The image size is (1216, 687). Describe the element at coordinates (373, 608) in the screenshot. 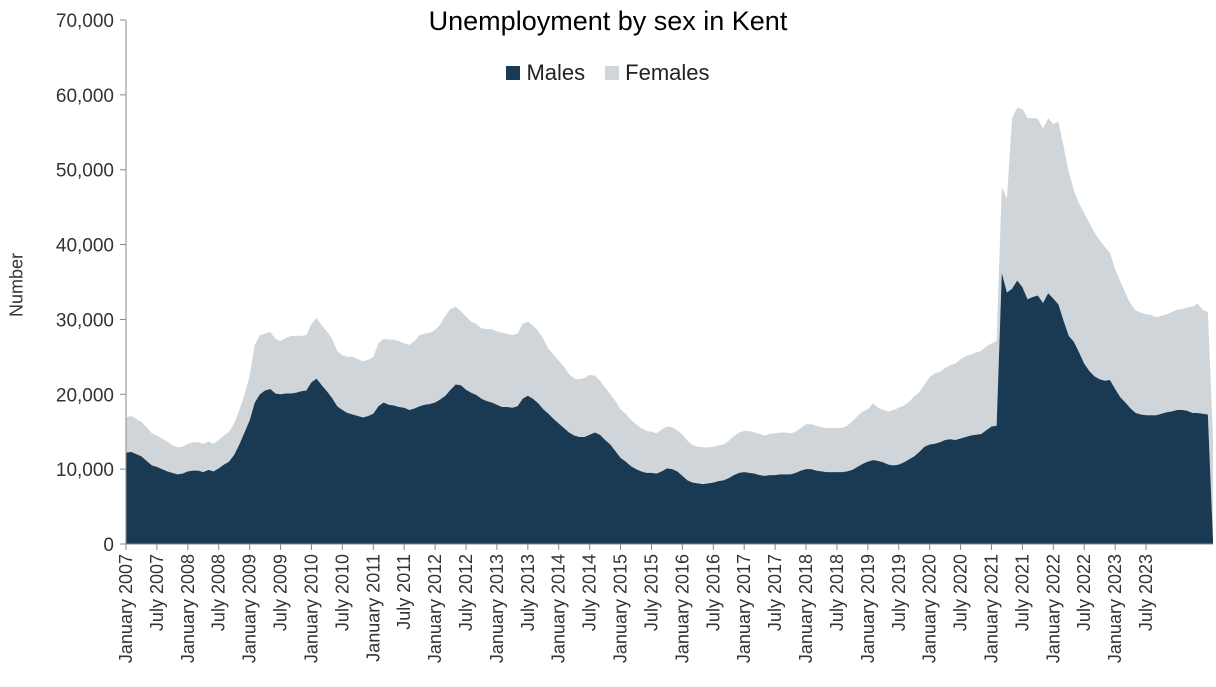

I see `x-tick-label: January 2011` at that location.